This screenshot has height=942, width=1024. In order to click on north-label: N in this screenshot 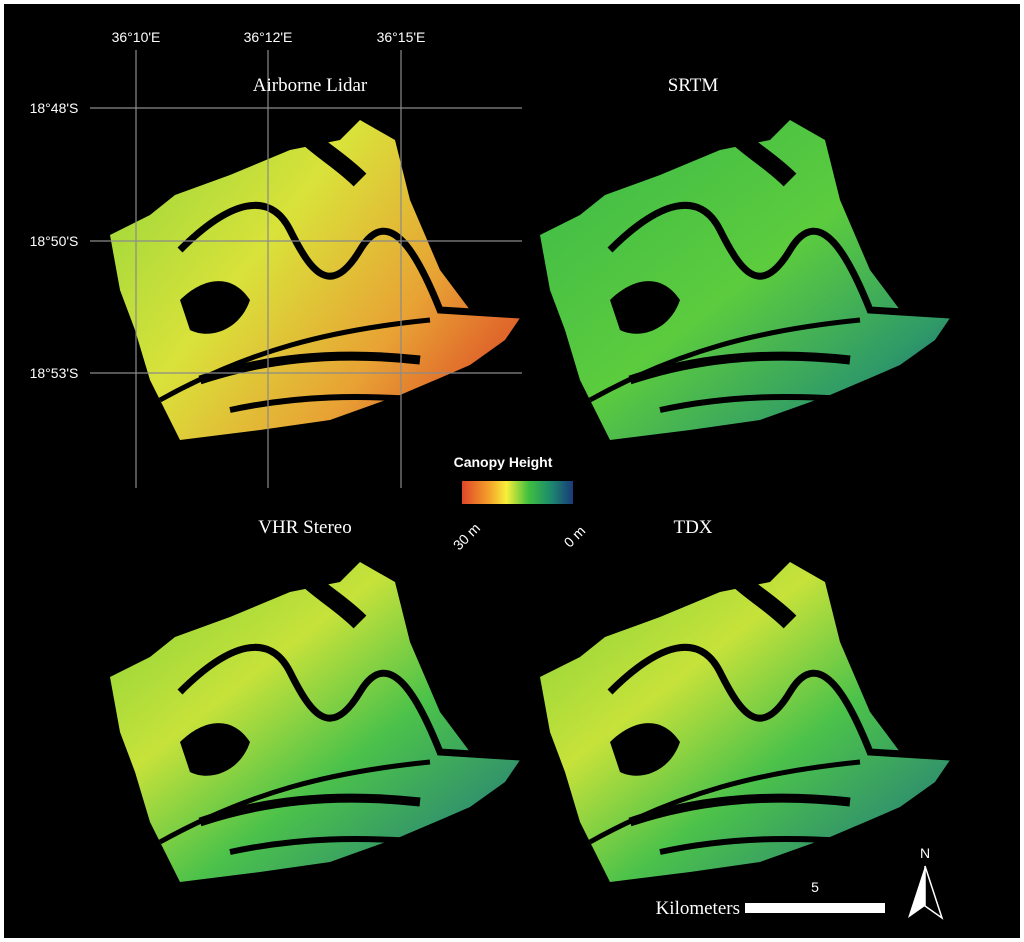, I will do `click(925, 853)`.